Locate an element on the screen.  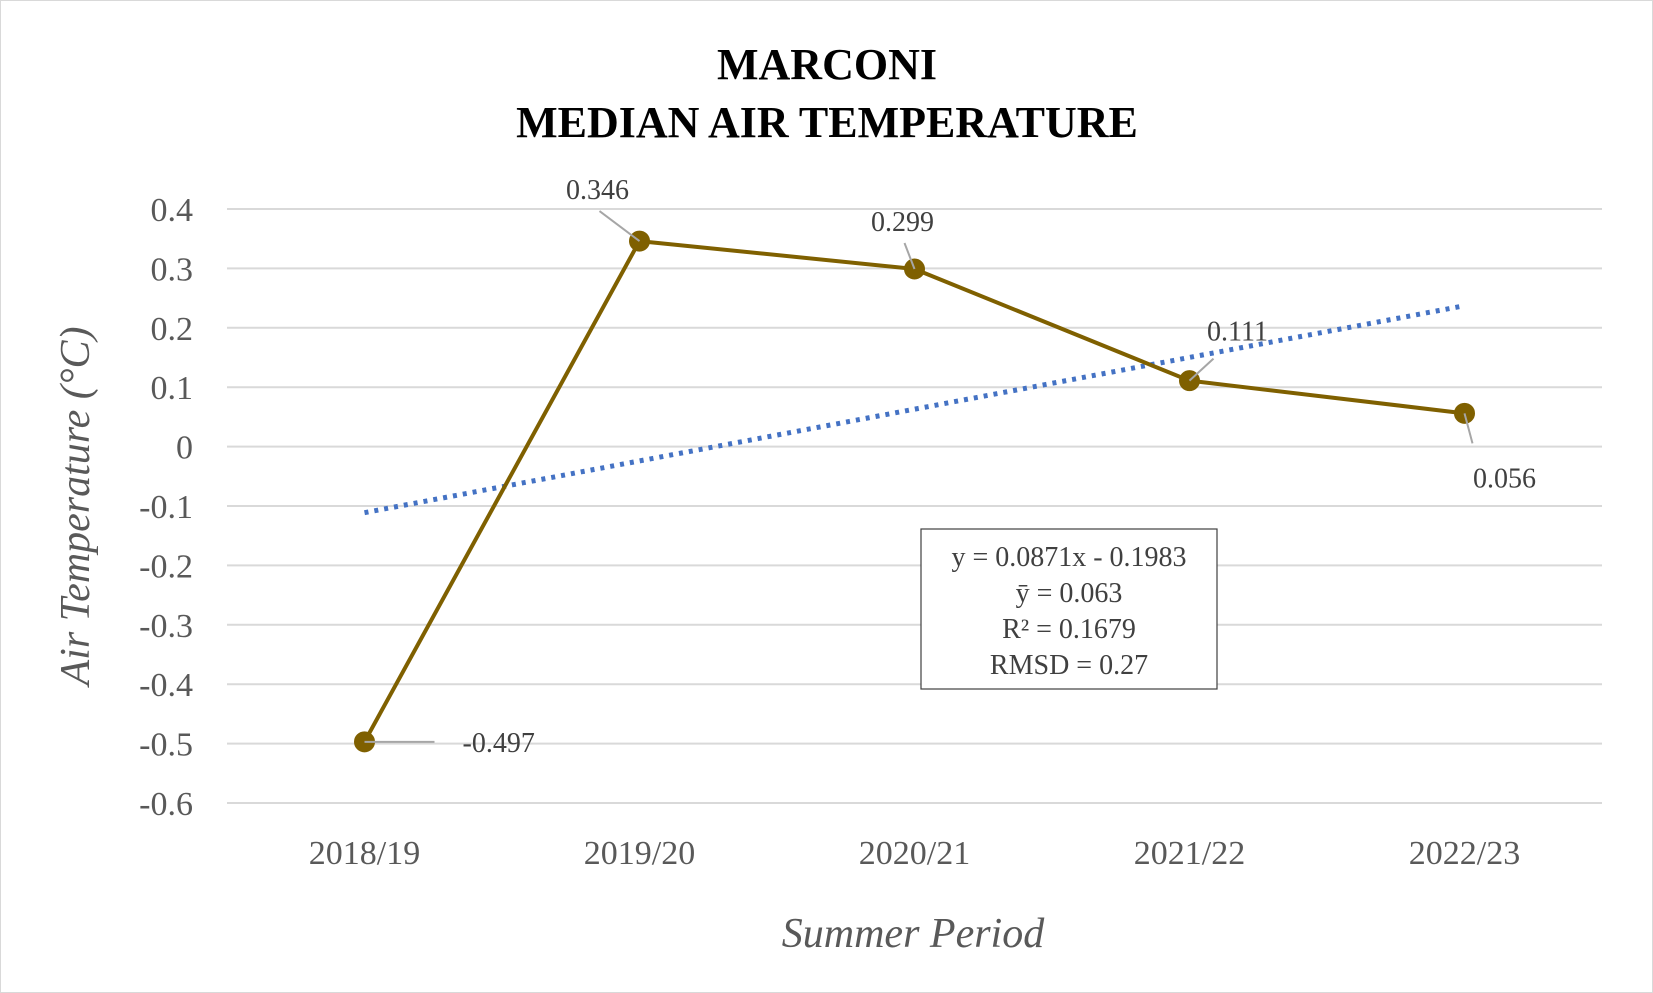
stats-box-border is located at coordinates (1069, 609).